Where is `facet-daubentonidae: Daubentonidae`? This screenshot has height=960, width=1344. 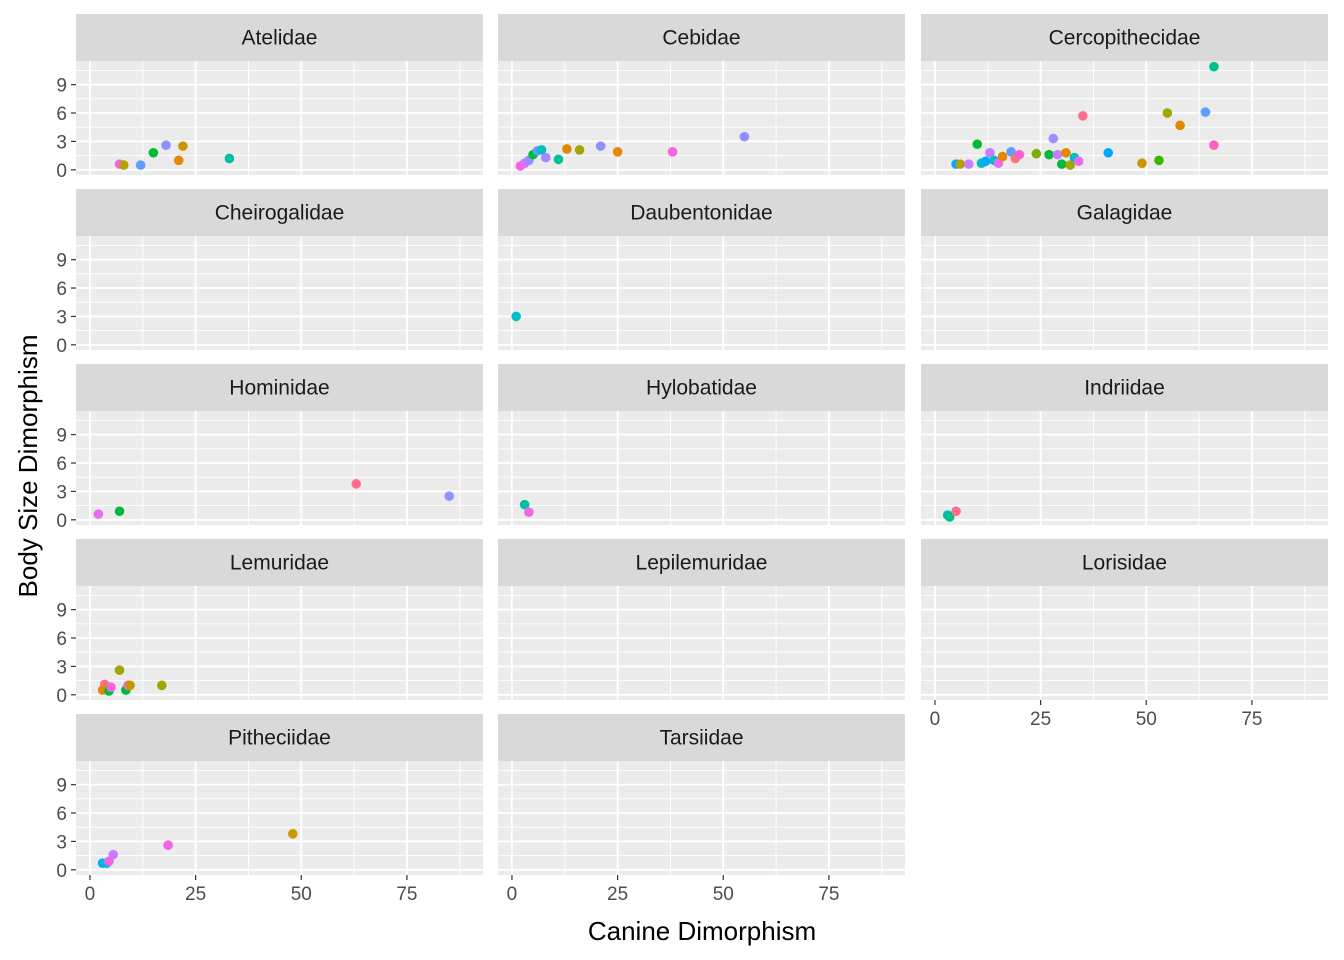 facet-daubentonidae: Daubentonidae is located at coordinates (701, 269).